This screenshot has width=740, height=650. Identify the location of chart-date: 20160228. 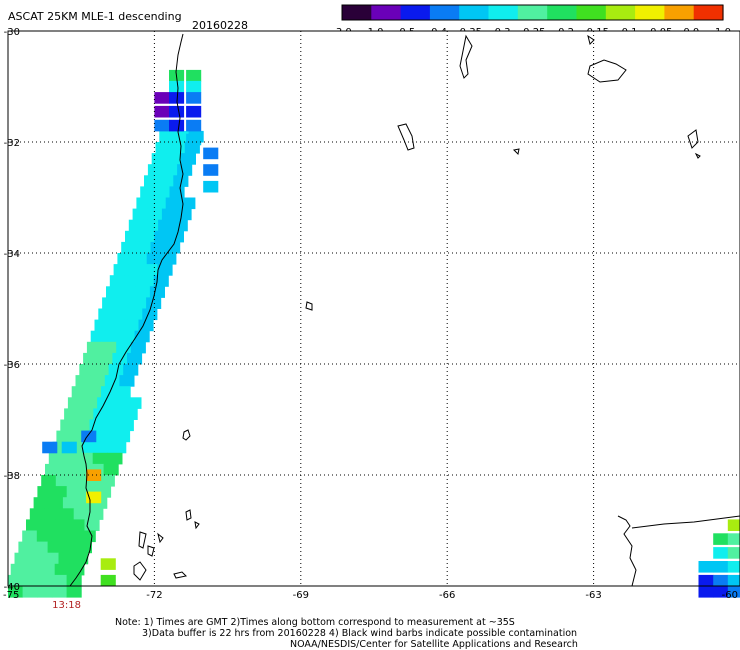
(220, 25).